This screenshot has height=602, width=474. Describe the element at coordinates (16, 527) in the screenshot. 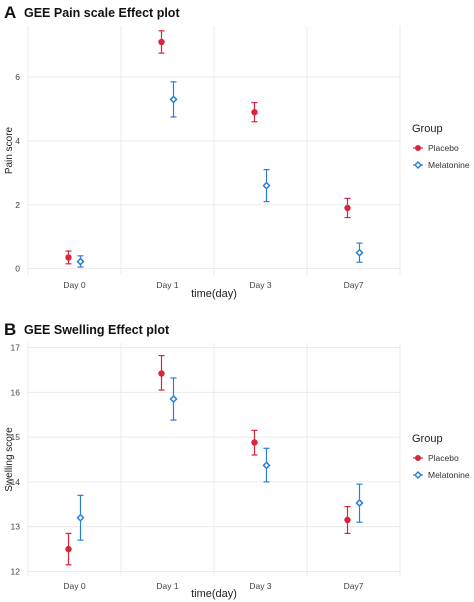

I see `y-tick-label: 13` at that location.